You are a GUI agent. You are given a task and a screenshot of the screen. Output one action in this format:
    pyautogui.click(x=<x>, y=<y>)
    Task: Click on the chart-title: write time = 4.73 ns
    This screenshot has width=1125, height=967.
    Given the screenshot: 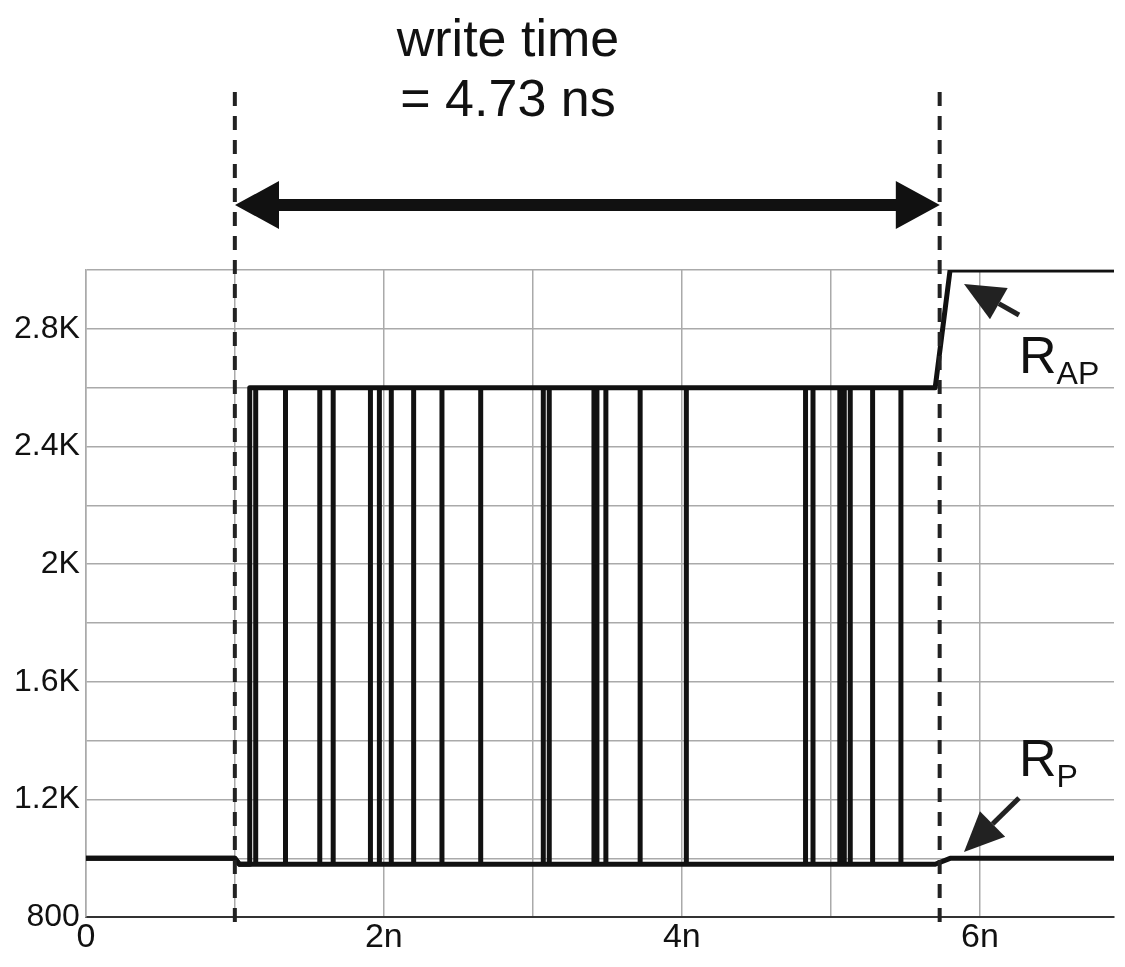 What is the action you would take?
    pyautogui.click(x=508, y=68)
    